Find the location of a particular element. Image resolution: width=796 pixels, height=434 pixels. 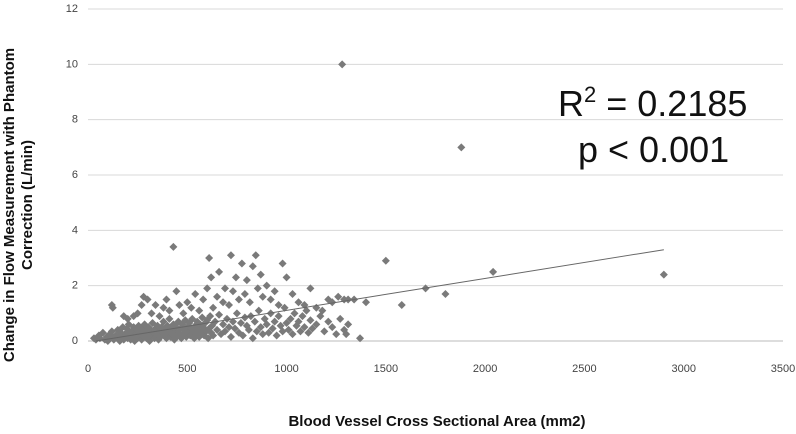

y-tick-label: 6 is located at coordinates (75, 175).